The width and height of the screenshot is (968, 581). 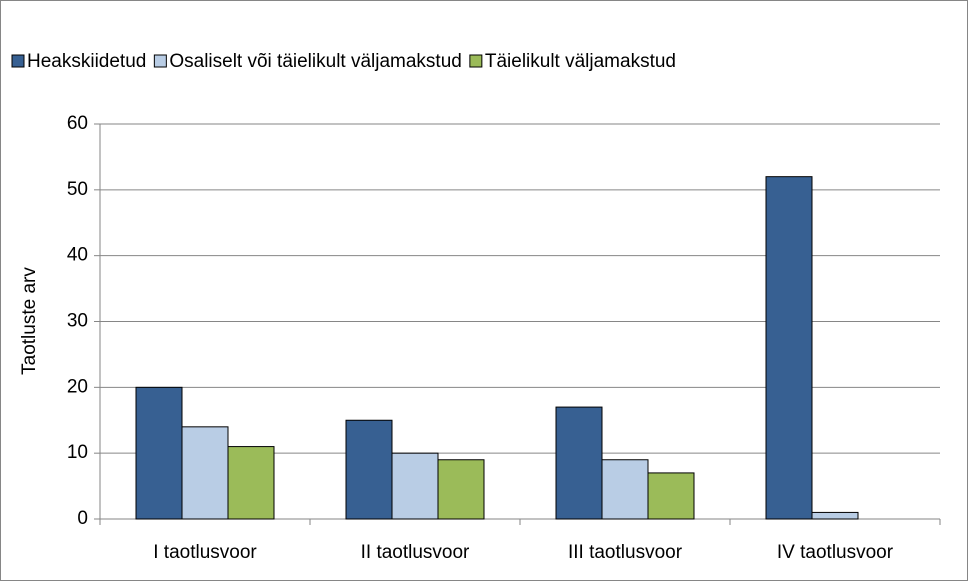 What do you see at coordinates (77, 123) in the screenshot?
I see `y-tick-label: 60` at bounding box center [77, 123].